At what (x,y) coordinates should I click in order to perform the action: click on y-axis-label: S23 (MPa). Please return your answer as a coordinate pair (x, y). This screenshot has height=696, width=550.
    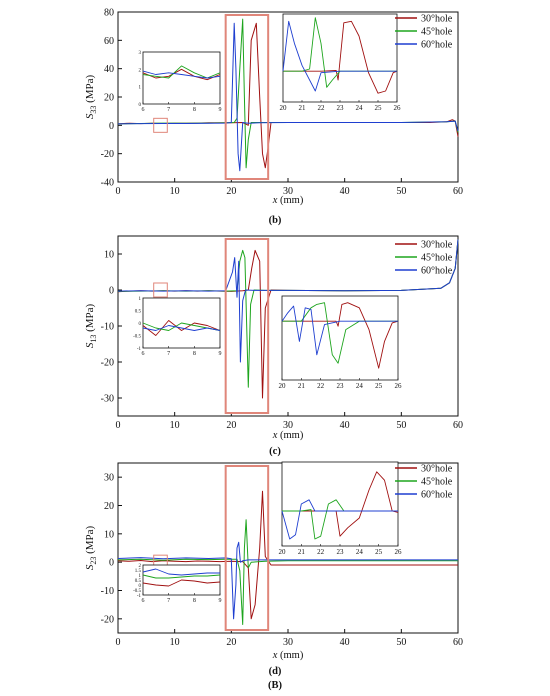
    Looking at the image, I should click on (91, 547).